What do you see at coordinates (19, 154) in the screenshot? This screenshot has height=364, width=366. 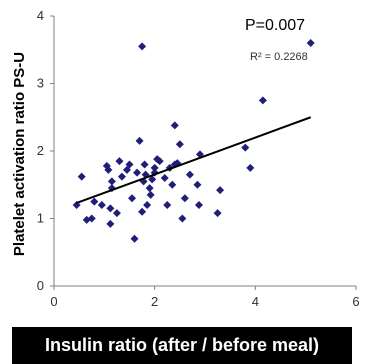 I see `y-axis-label: Platelet activation ratio PS-U` at bounding box center [19, 154].